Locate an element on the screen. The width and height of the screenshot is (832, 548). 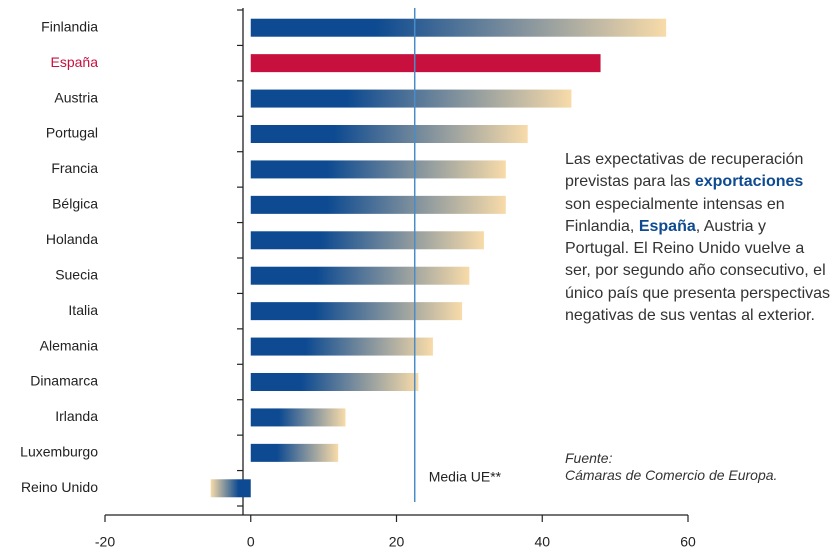
category-label: Bélgica is located at coordinates (75, 204).